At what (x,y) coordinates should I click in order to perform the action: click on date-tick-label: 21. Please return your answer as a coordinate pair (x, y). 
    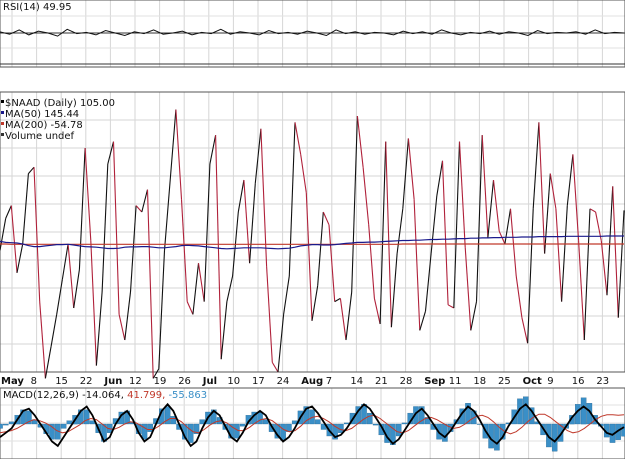
    Looking at the image, I should click on (381, 381).